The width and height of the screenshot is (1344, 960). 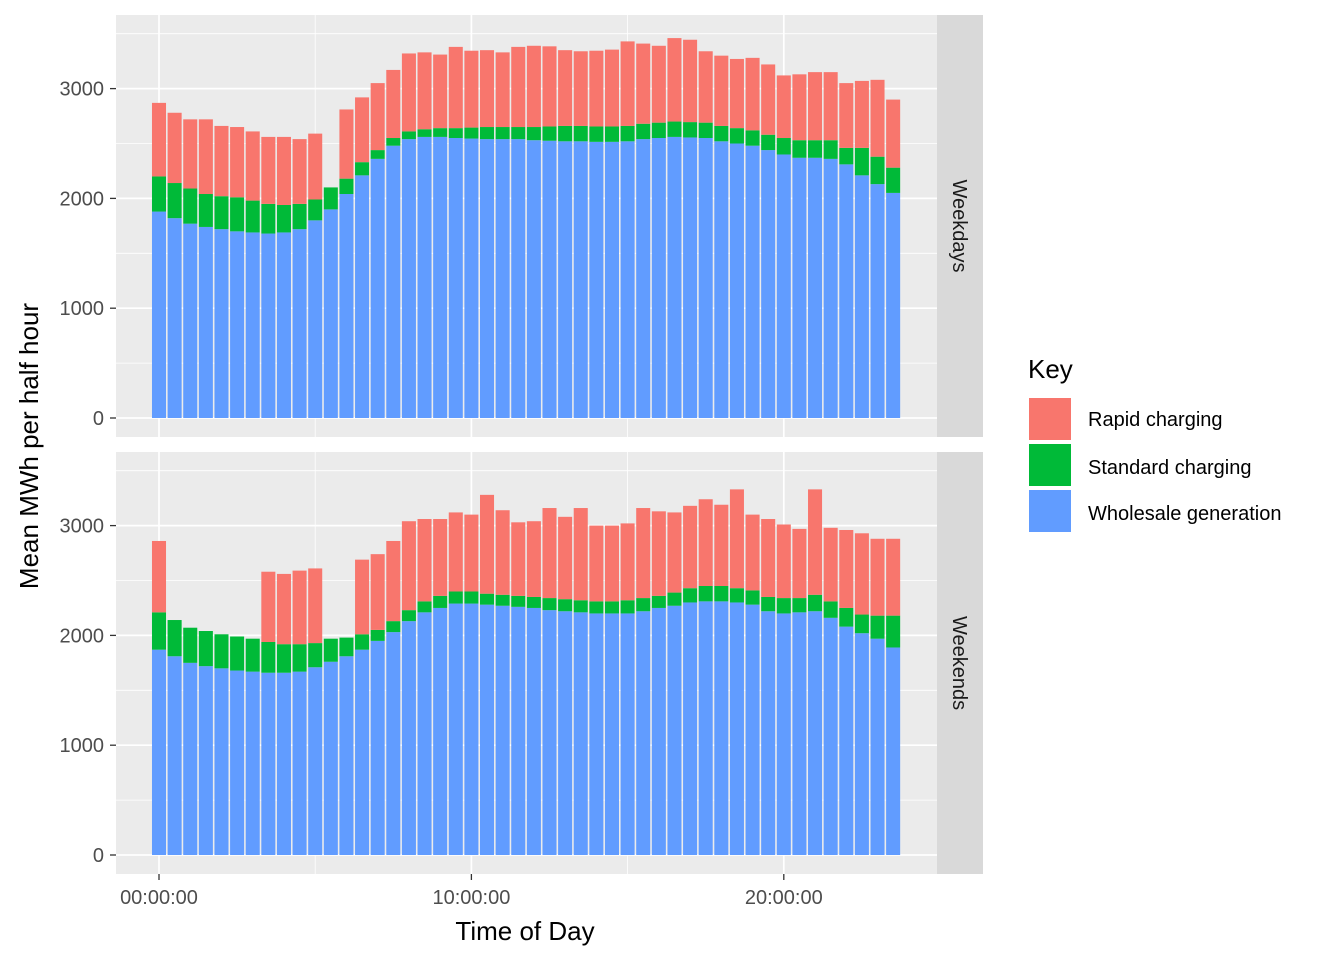 I want to click on legend-key-wholesale, so click(x=1050, y=511).